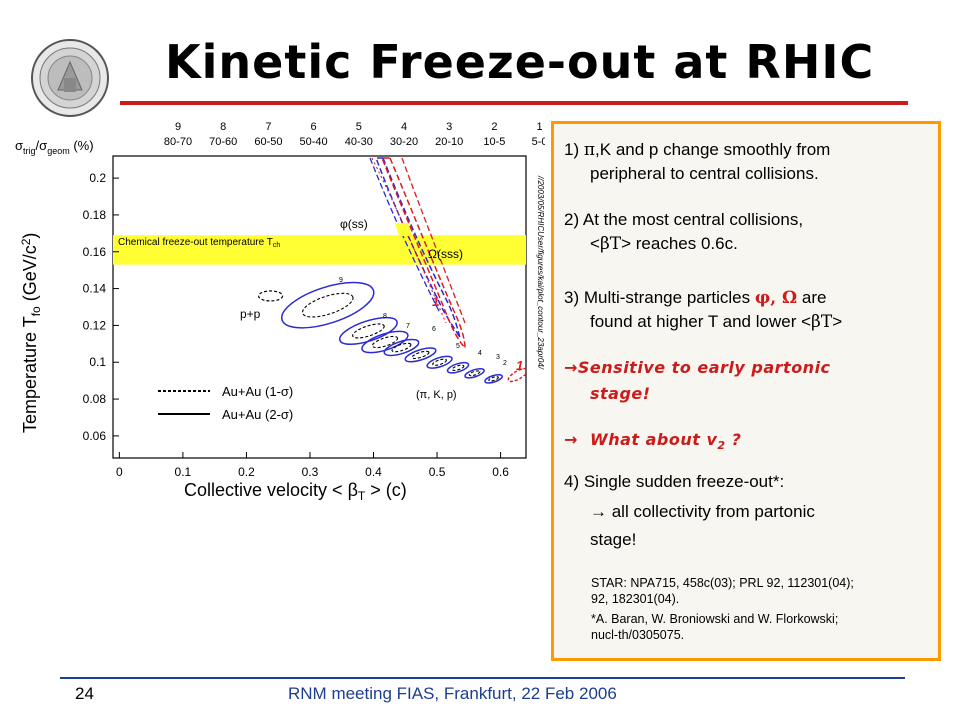  What do you see at coordinates (95, 252) in the screenshot?
I see `y-tick-label: 0.16` at bounding box center [95, 252].